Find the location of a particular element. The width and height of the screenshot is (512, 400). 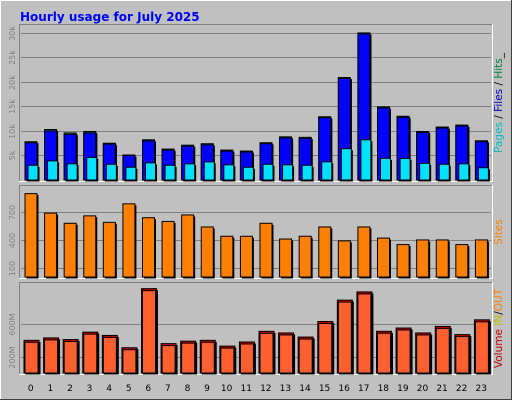

y-tick-label: 100 is located at coordinates (12, 268).